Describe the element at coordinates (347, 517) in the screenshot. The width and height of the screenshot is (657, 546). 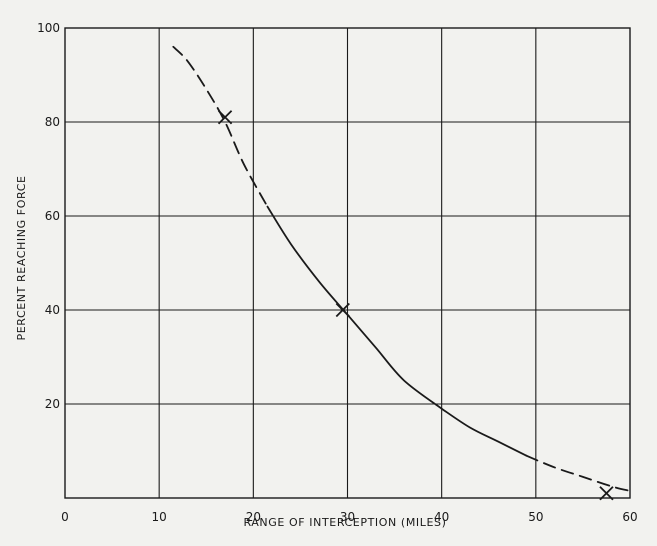
I see `x-tick-label: 30` at that location.